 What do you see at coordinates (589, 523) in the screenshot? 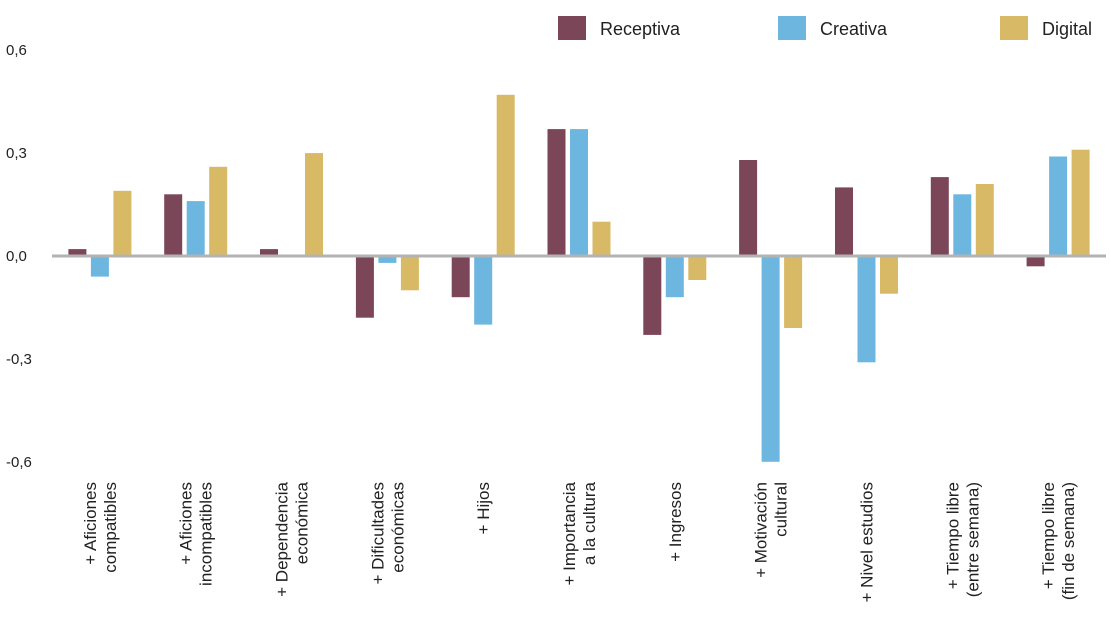
I see `x-tick-label-line: a la cultura` at bounding box center [589, 523].